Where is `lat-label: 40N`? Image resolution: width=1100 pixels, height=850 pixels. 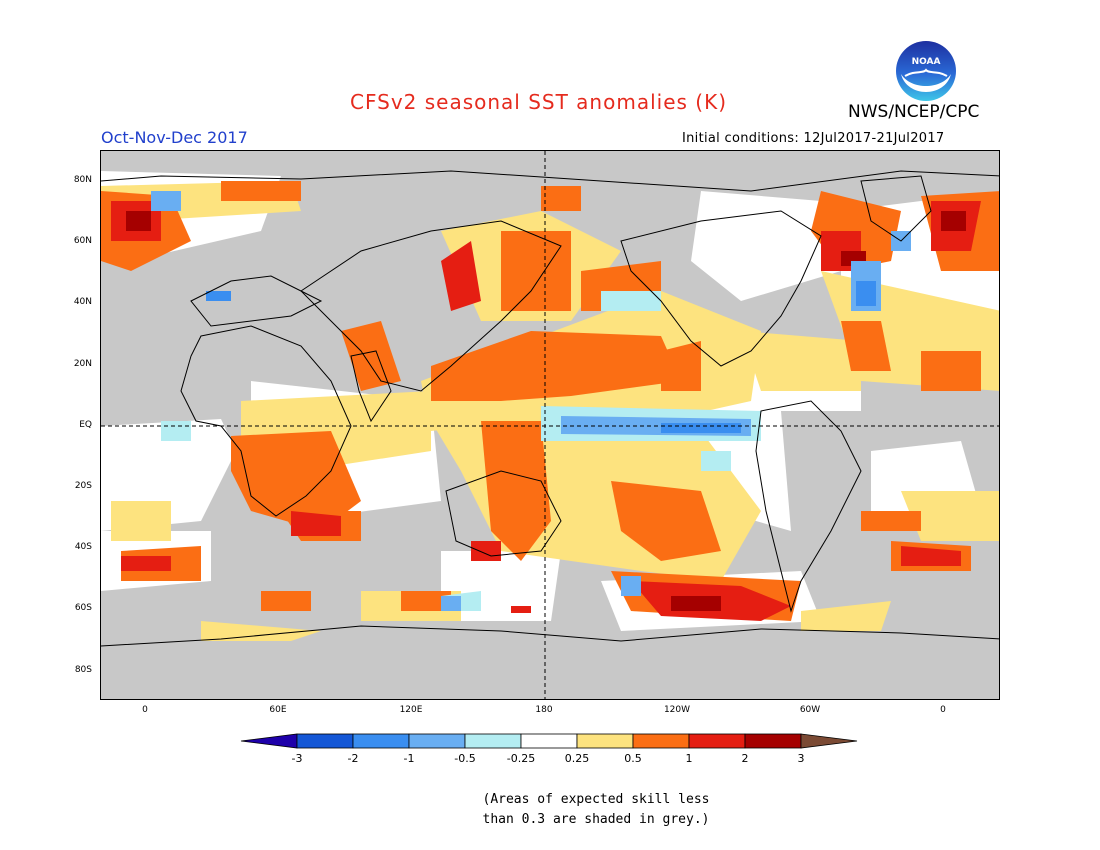
lat-label: 40N is located at coordinates (82, 302).